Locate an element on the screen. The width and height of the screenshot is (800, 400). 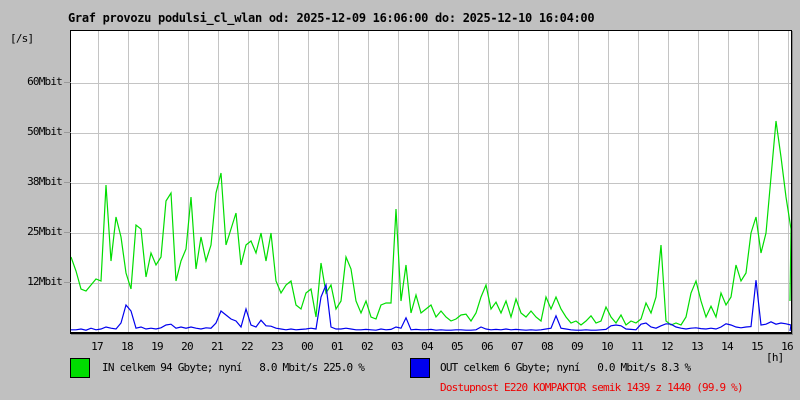
x-axis-label: 23 is located at coordinates (277, 346).